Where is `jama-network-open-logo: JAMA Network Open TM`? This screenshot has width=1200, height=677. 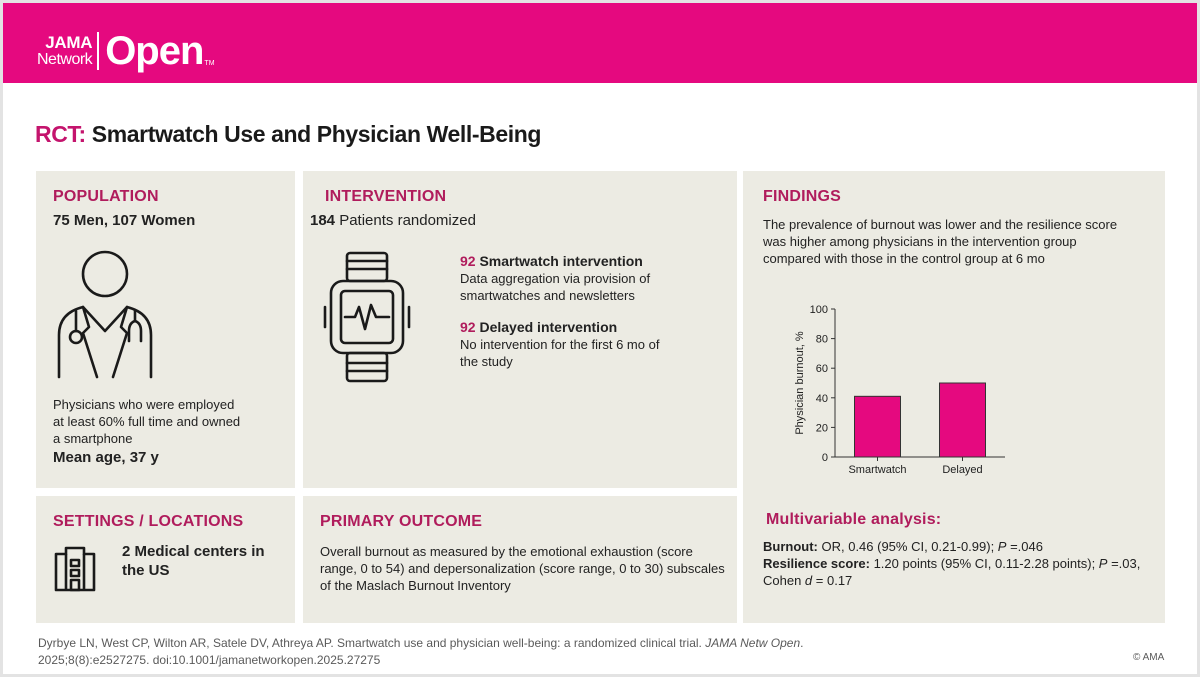 jama-network-open-logo: JAMA Network Open TM is located at coordinates (126, 51).